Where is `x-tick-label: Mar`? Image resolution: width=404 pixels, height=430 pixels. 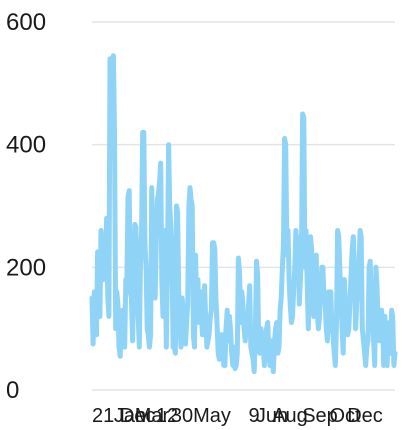
x-tick-label: Mar is located at coordinates (152, 416).